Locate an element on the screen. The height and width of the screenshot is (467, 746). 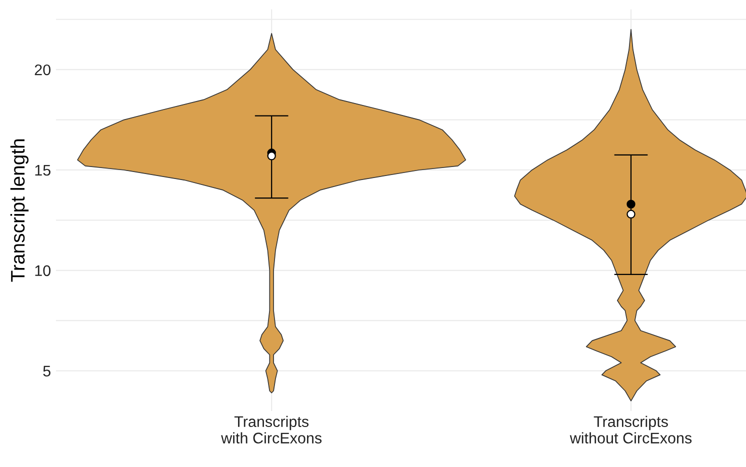
y-tick-label: 15 is located at coordinates (42, 170).